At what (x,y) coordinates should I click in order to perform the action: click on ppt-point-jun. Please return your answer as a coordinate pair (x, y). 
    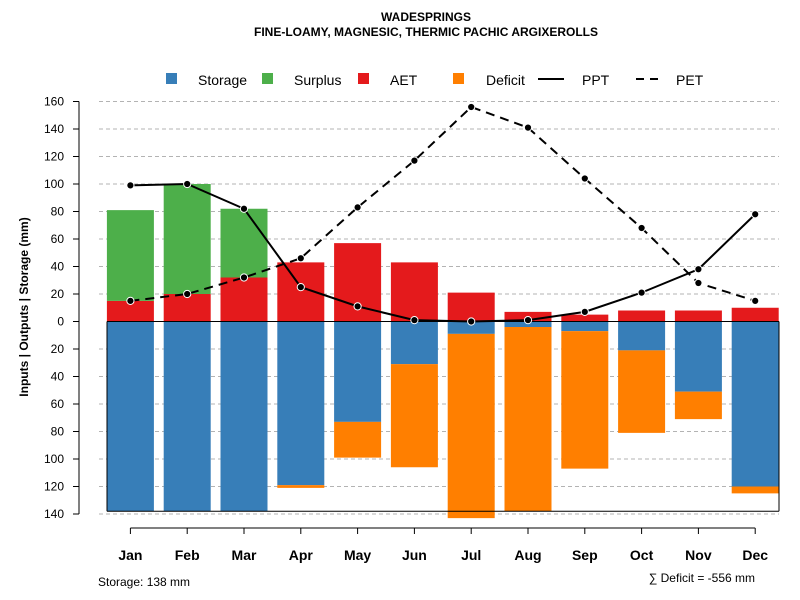
    Looking at the image, I should click on (414, 320).